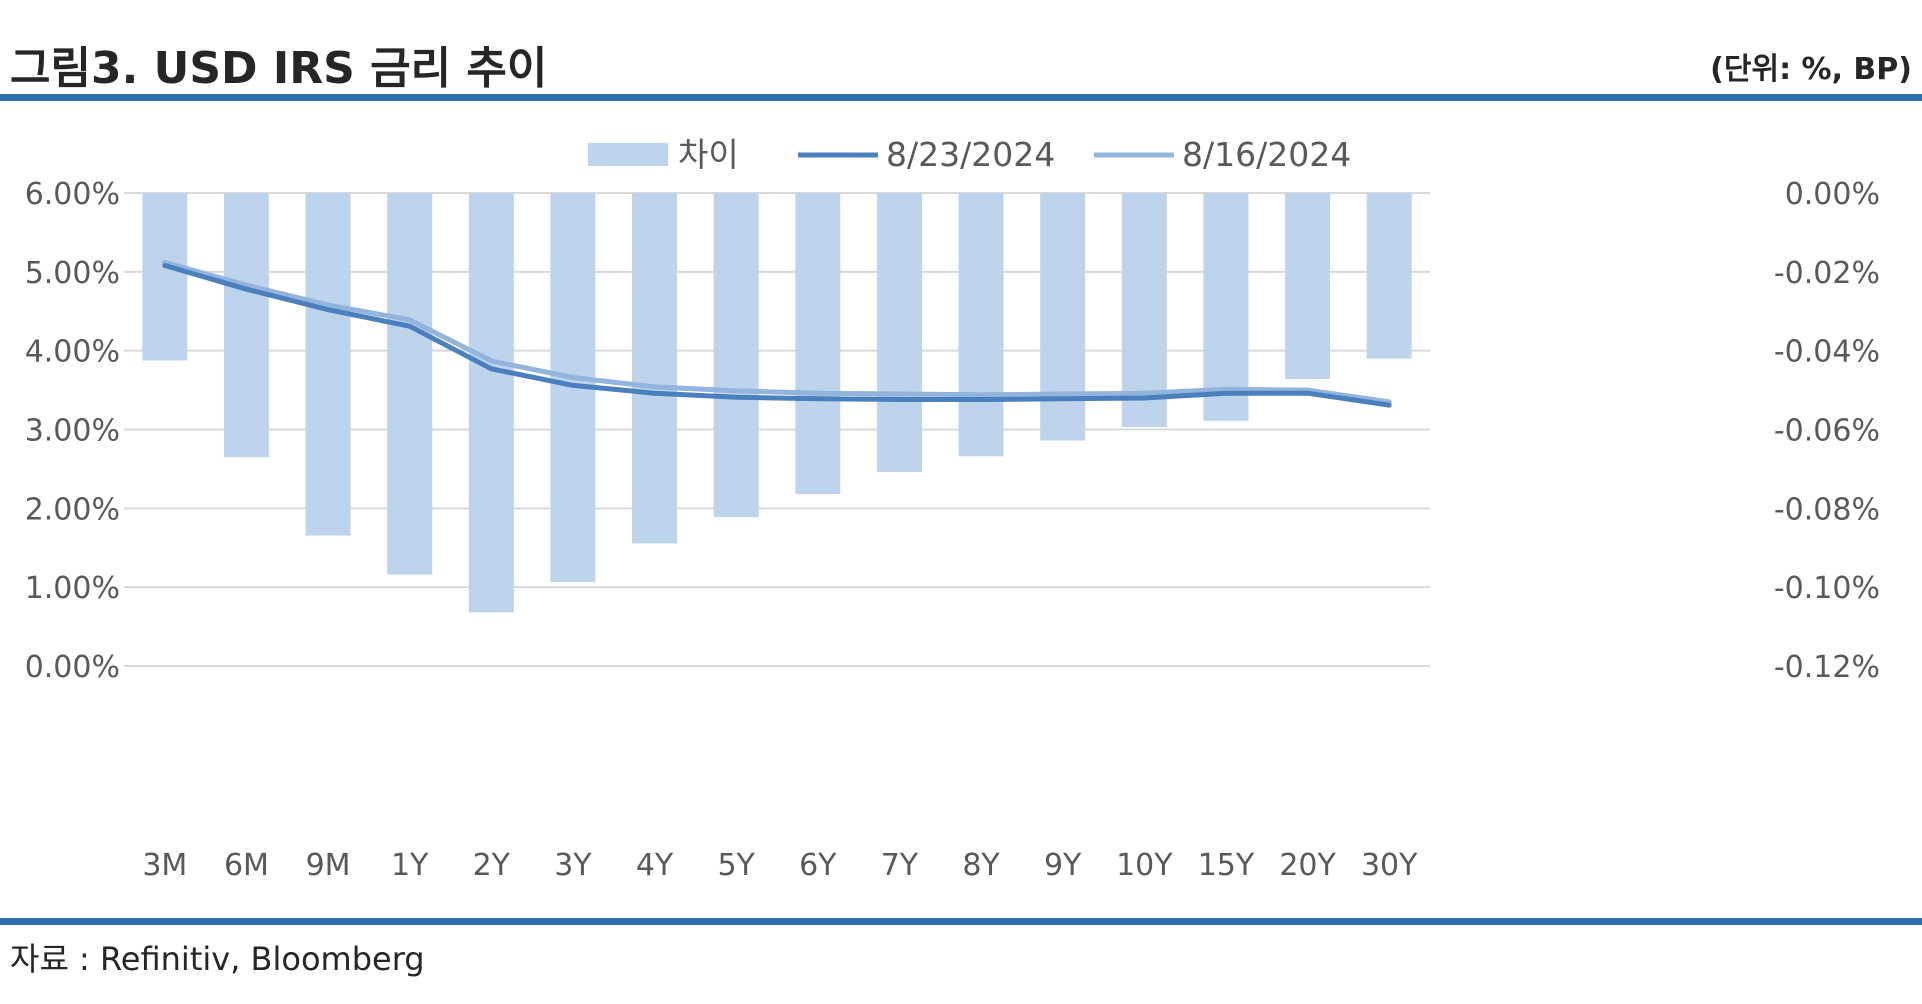  Describe the element at coordinates (961, 97) in the screenshot. I see `top-rule` at that location.